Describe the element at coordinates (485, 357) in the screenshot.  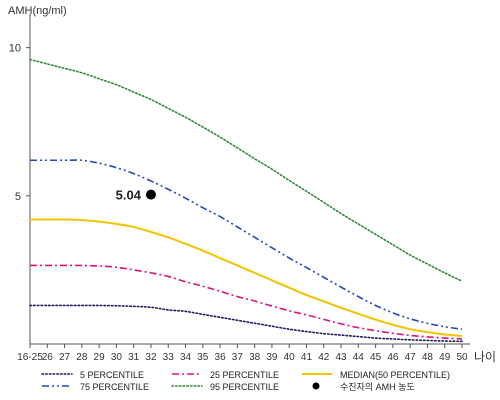
I see `x-axis-label: 나이` at that location.